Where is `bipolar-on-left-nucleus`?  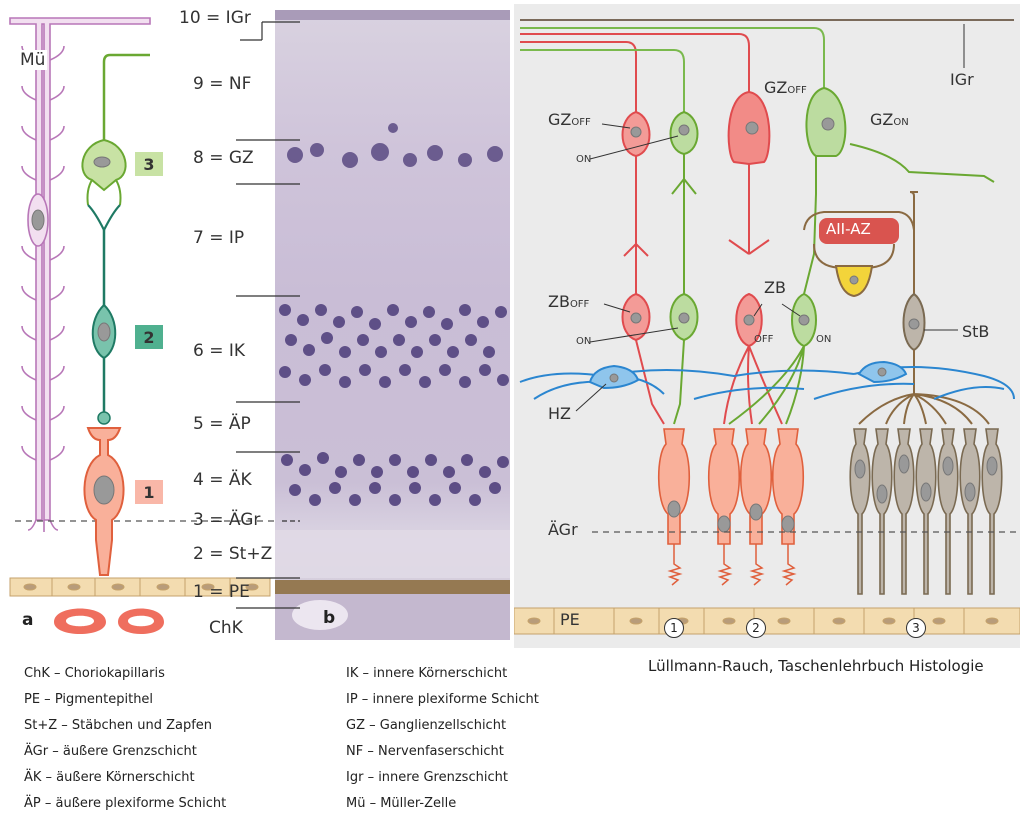 bipolar-on-left-nucleus is located at coordinates (684, 318).